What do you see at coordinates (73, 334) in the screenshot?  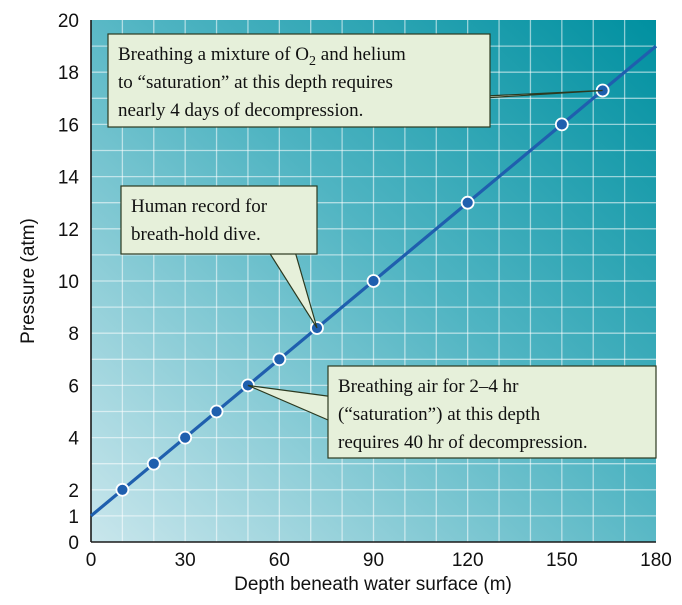 I see `y-tick-label: 8` at bounding box center [73, 334].